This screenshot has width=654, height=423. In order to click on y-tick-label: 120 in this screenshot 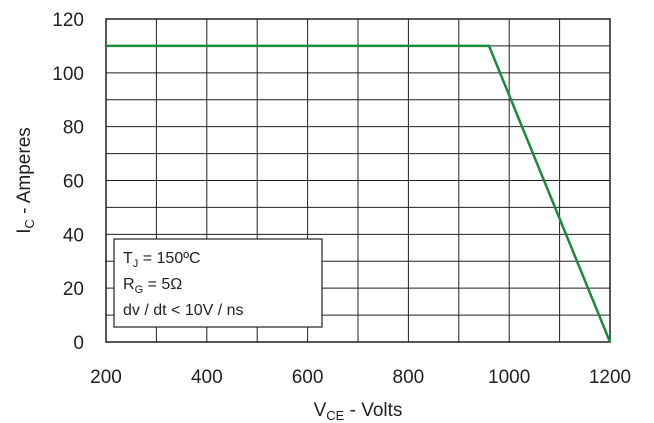, I will do `click(68, 20)`.